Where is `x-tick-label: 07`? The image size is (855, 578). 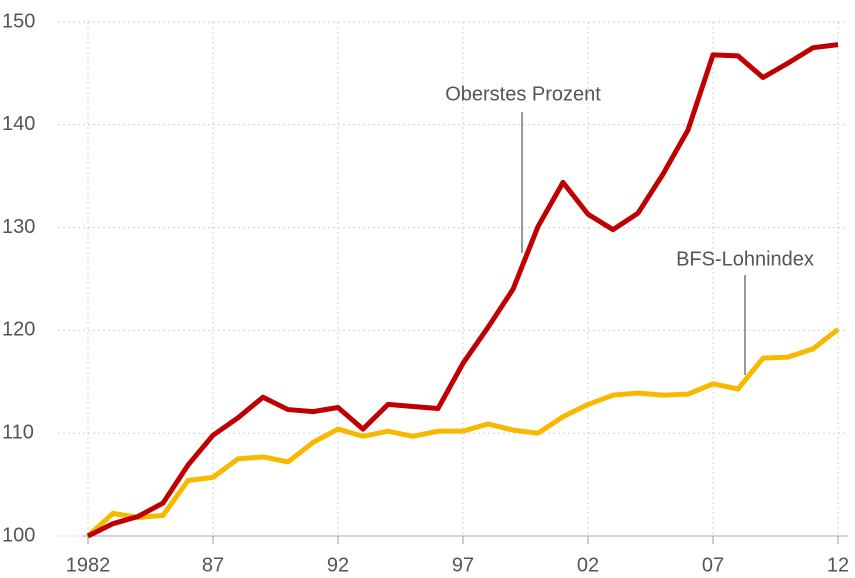 x-tick-label: 07 is located at coordinates (713, 565).